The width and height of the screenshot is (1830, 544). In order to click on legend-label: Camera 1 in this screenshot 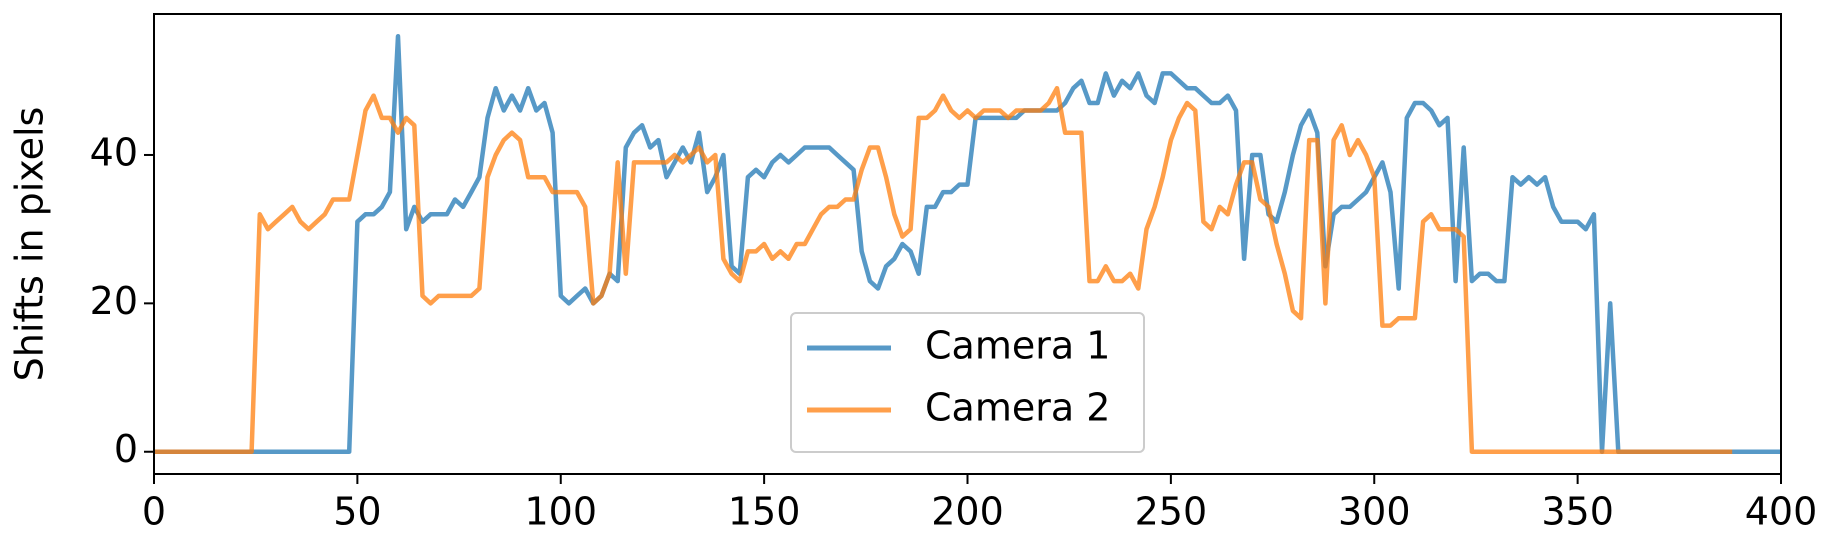, I will do `click(1017, 346)`.